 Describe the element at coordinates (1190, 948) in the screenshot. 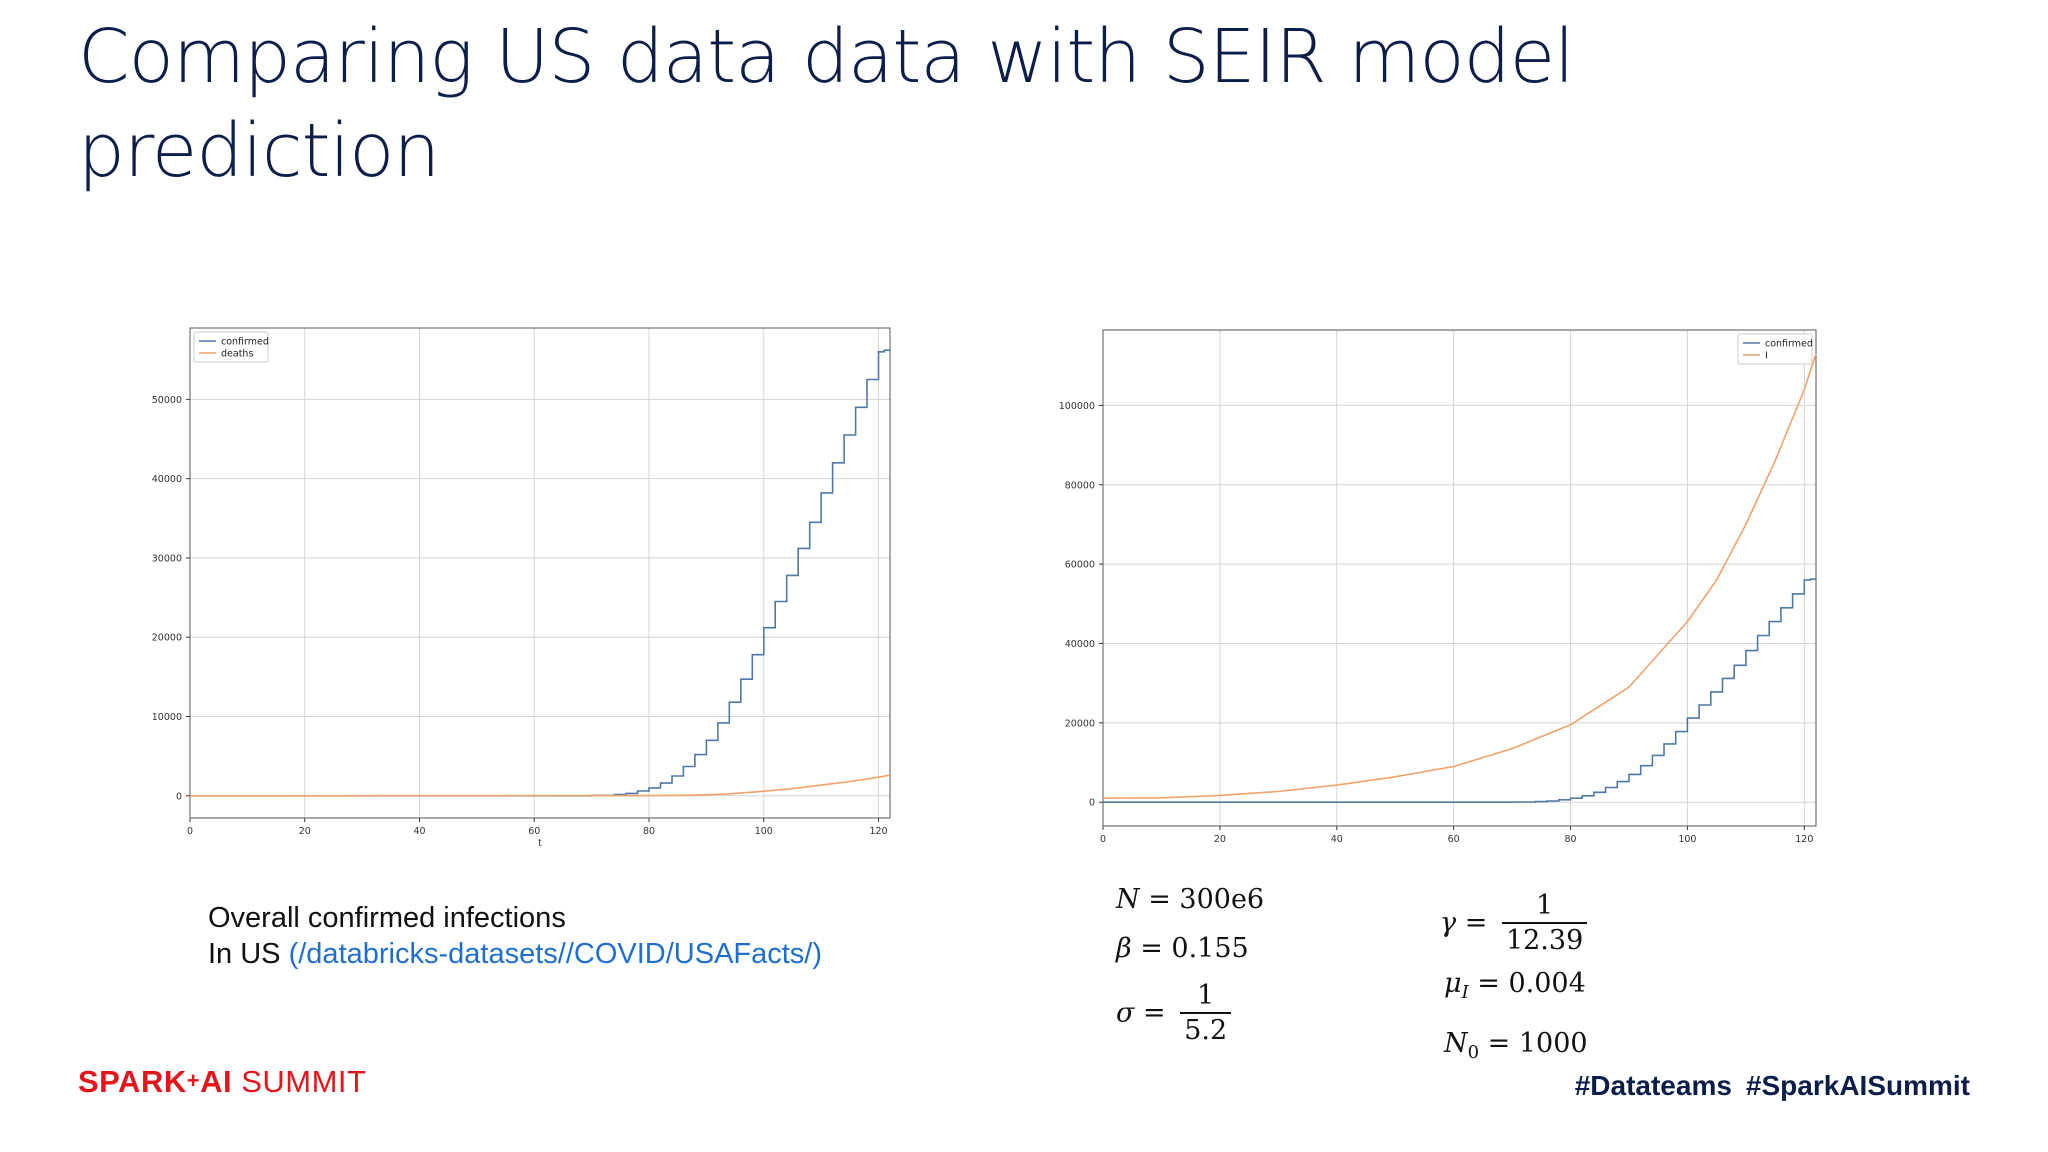

I see `equation-beta-value: = 0.155` at that location.